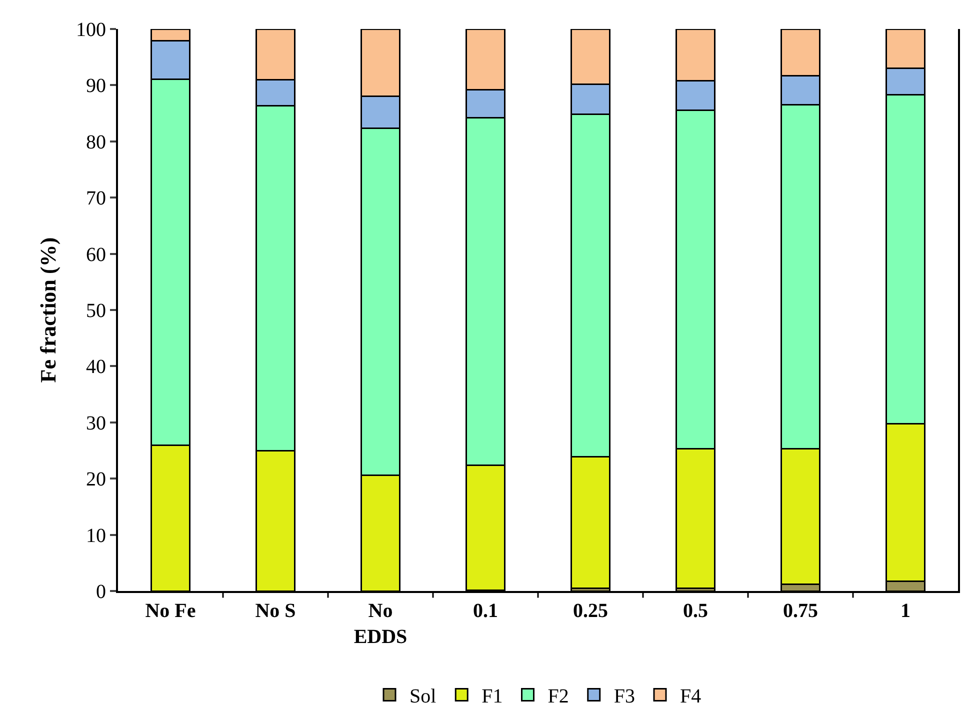 This screenshot has height=722, width=968. What do you see at coordinates (423, 697) in the screenshot?
I see `legend-label: Sol` at bounding box center [423, 697].